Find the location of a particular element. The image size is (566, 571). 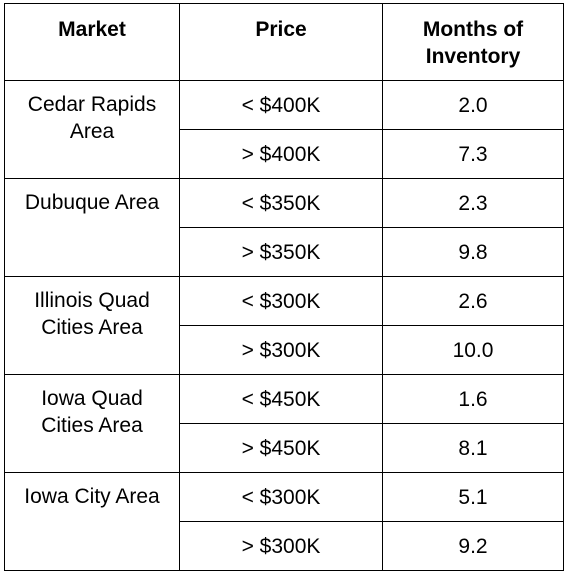

table-row: > $300K 10.0 is located at coordinates (284, 350).